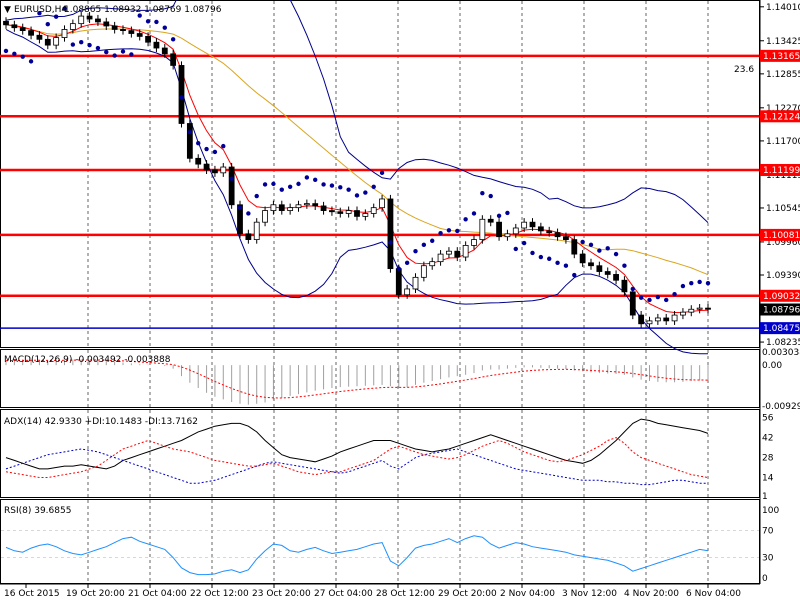  I want to click on plus-di-line, so click(356, 467).